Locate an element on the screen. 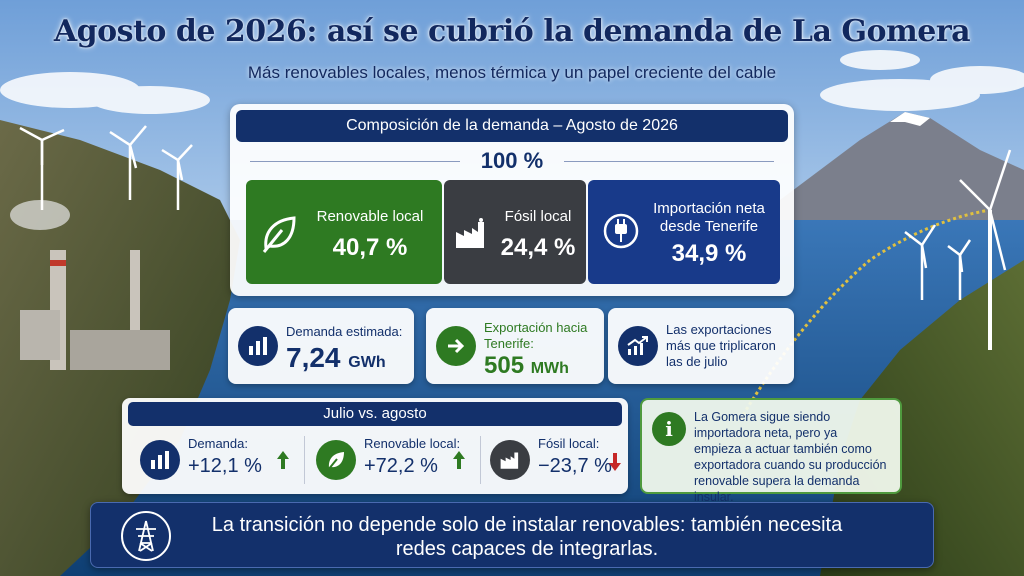  segment-import: Importación neta desde Tenerife 34,9 % is located at coordinates (684, 232).